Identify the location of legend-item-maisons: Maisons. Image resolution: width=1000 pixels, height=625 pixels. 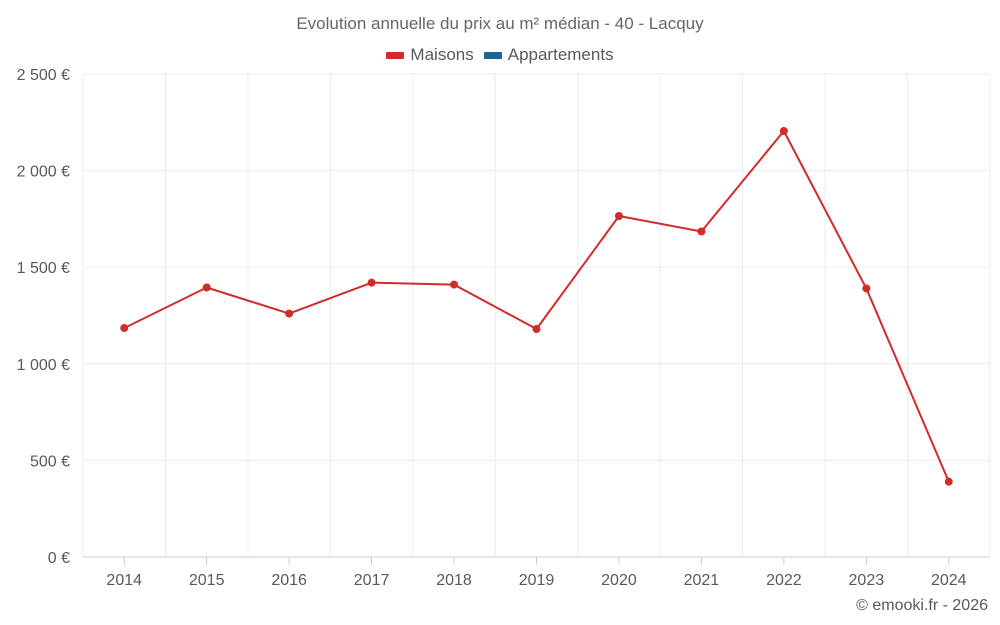
(430, 55).